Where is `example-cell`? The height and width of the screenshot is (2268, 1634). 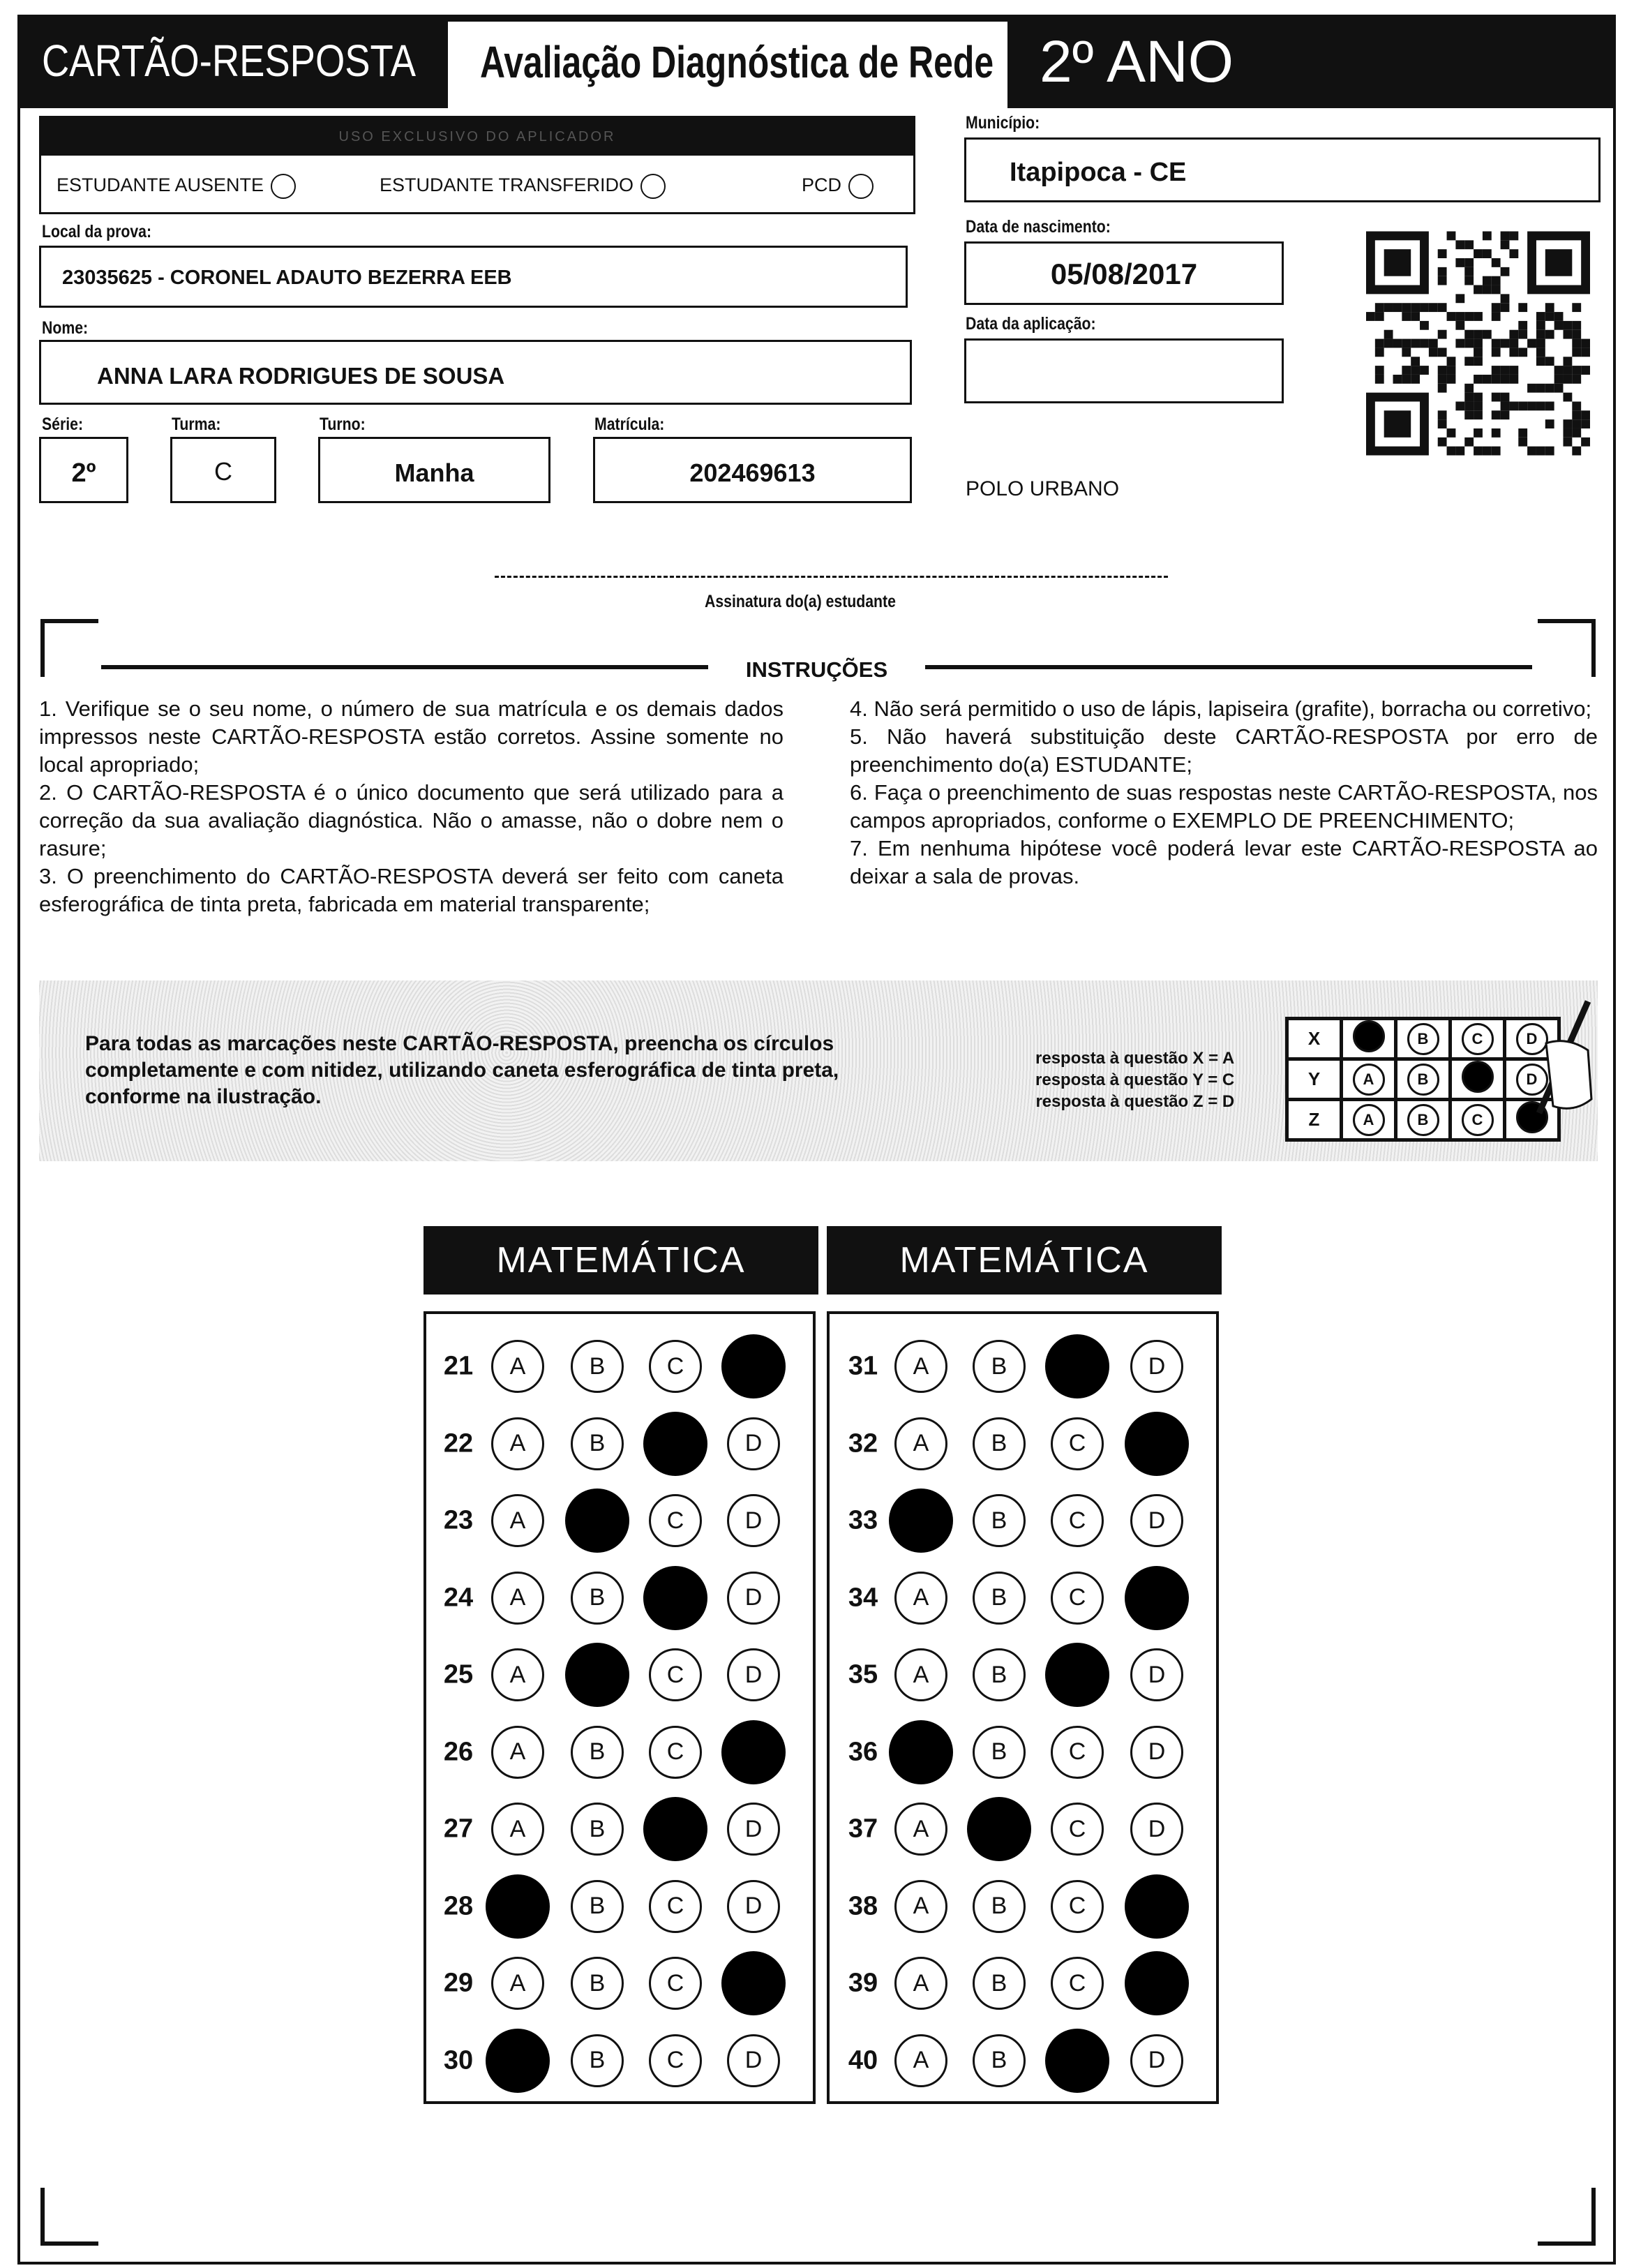
example-cell is located at coordinates (1368, 1039).